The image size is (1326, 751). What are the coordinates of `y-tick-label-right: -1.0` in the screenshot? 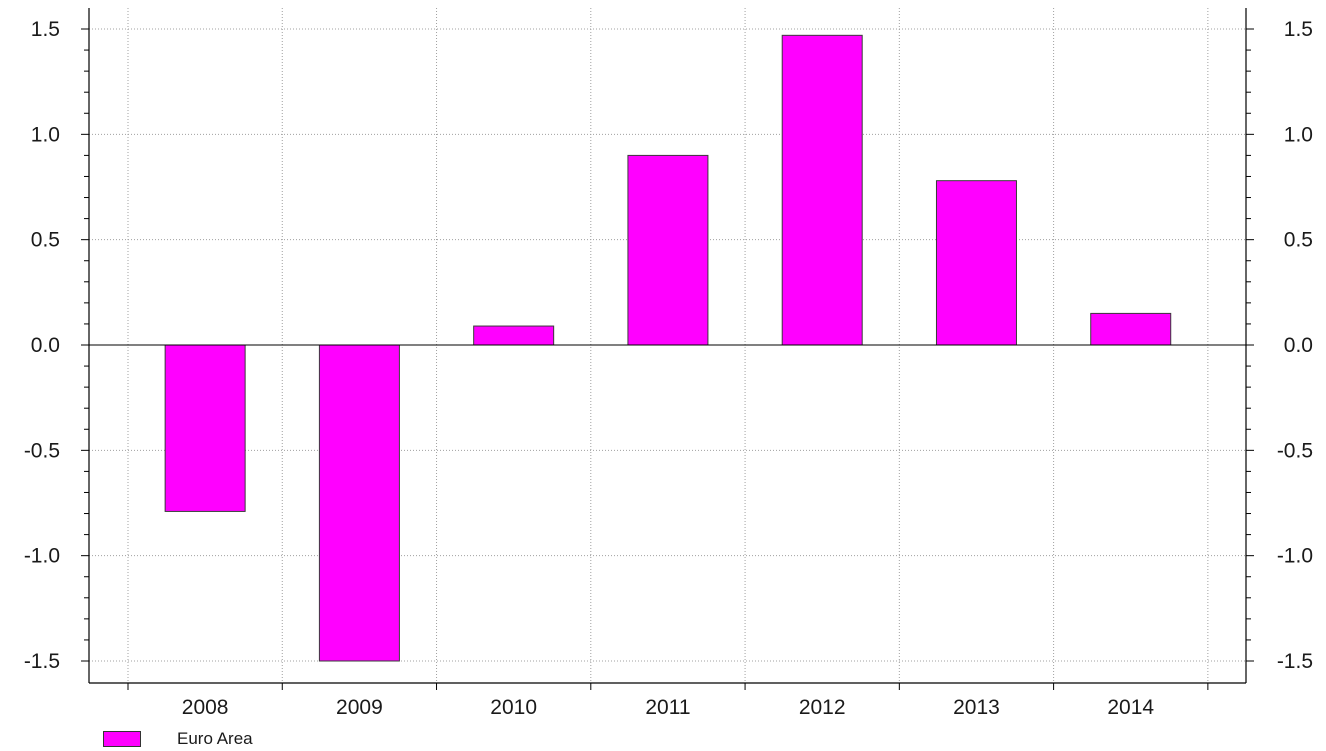 It's located at (1295, 556).